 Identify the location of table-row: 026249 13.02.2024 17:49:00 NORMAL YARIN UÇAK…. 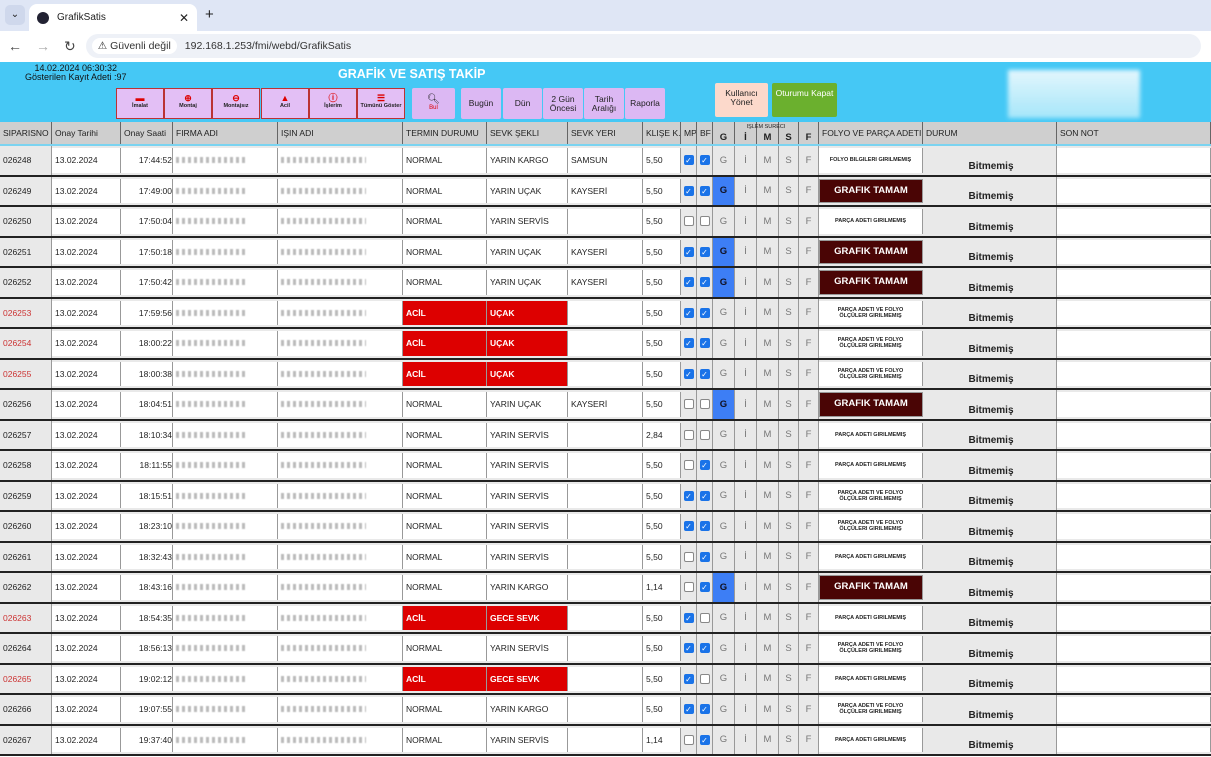
(605, 191).